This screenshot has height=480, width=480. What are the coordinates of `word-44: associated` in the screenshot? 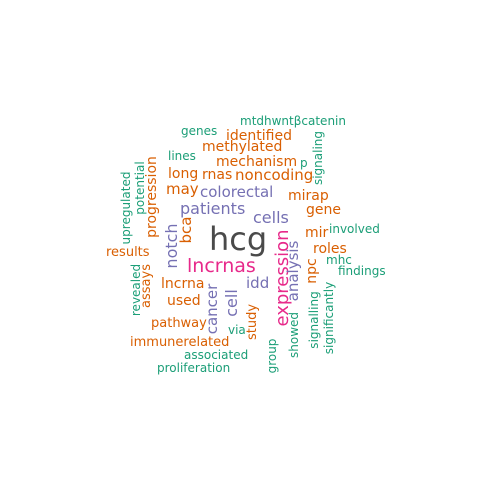 It's located at (216, 355).